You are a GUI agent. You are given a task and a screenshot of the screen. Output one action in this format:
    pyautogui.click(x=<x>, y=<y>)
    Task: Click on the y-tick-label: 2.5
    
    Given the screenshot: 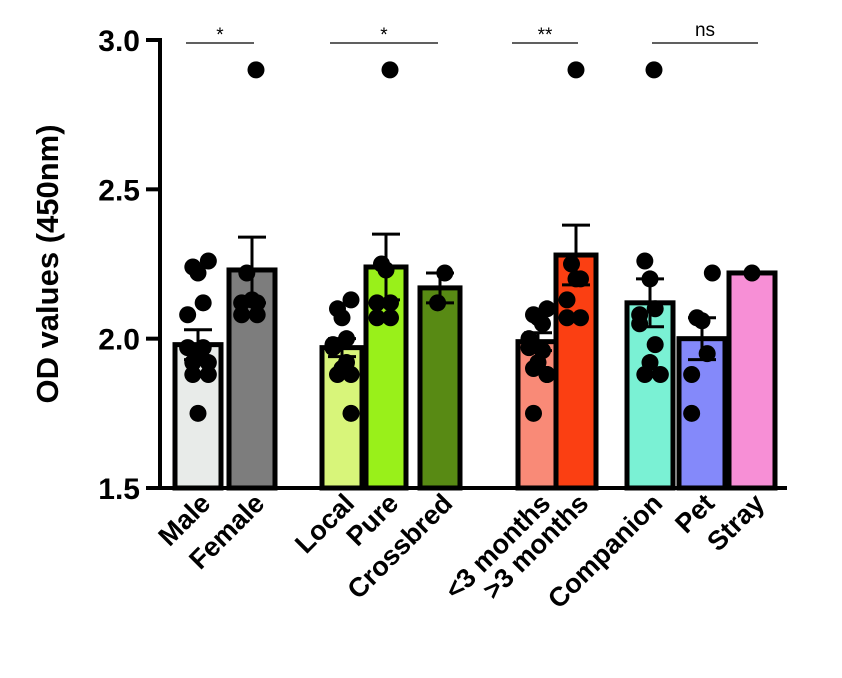 What is the action you would take?
    pyautogui.click(x=119, y=190)
    